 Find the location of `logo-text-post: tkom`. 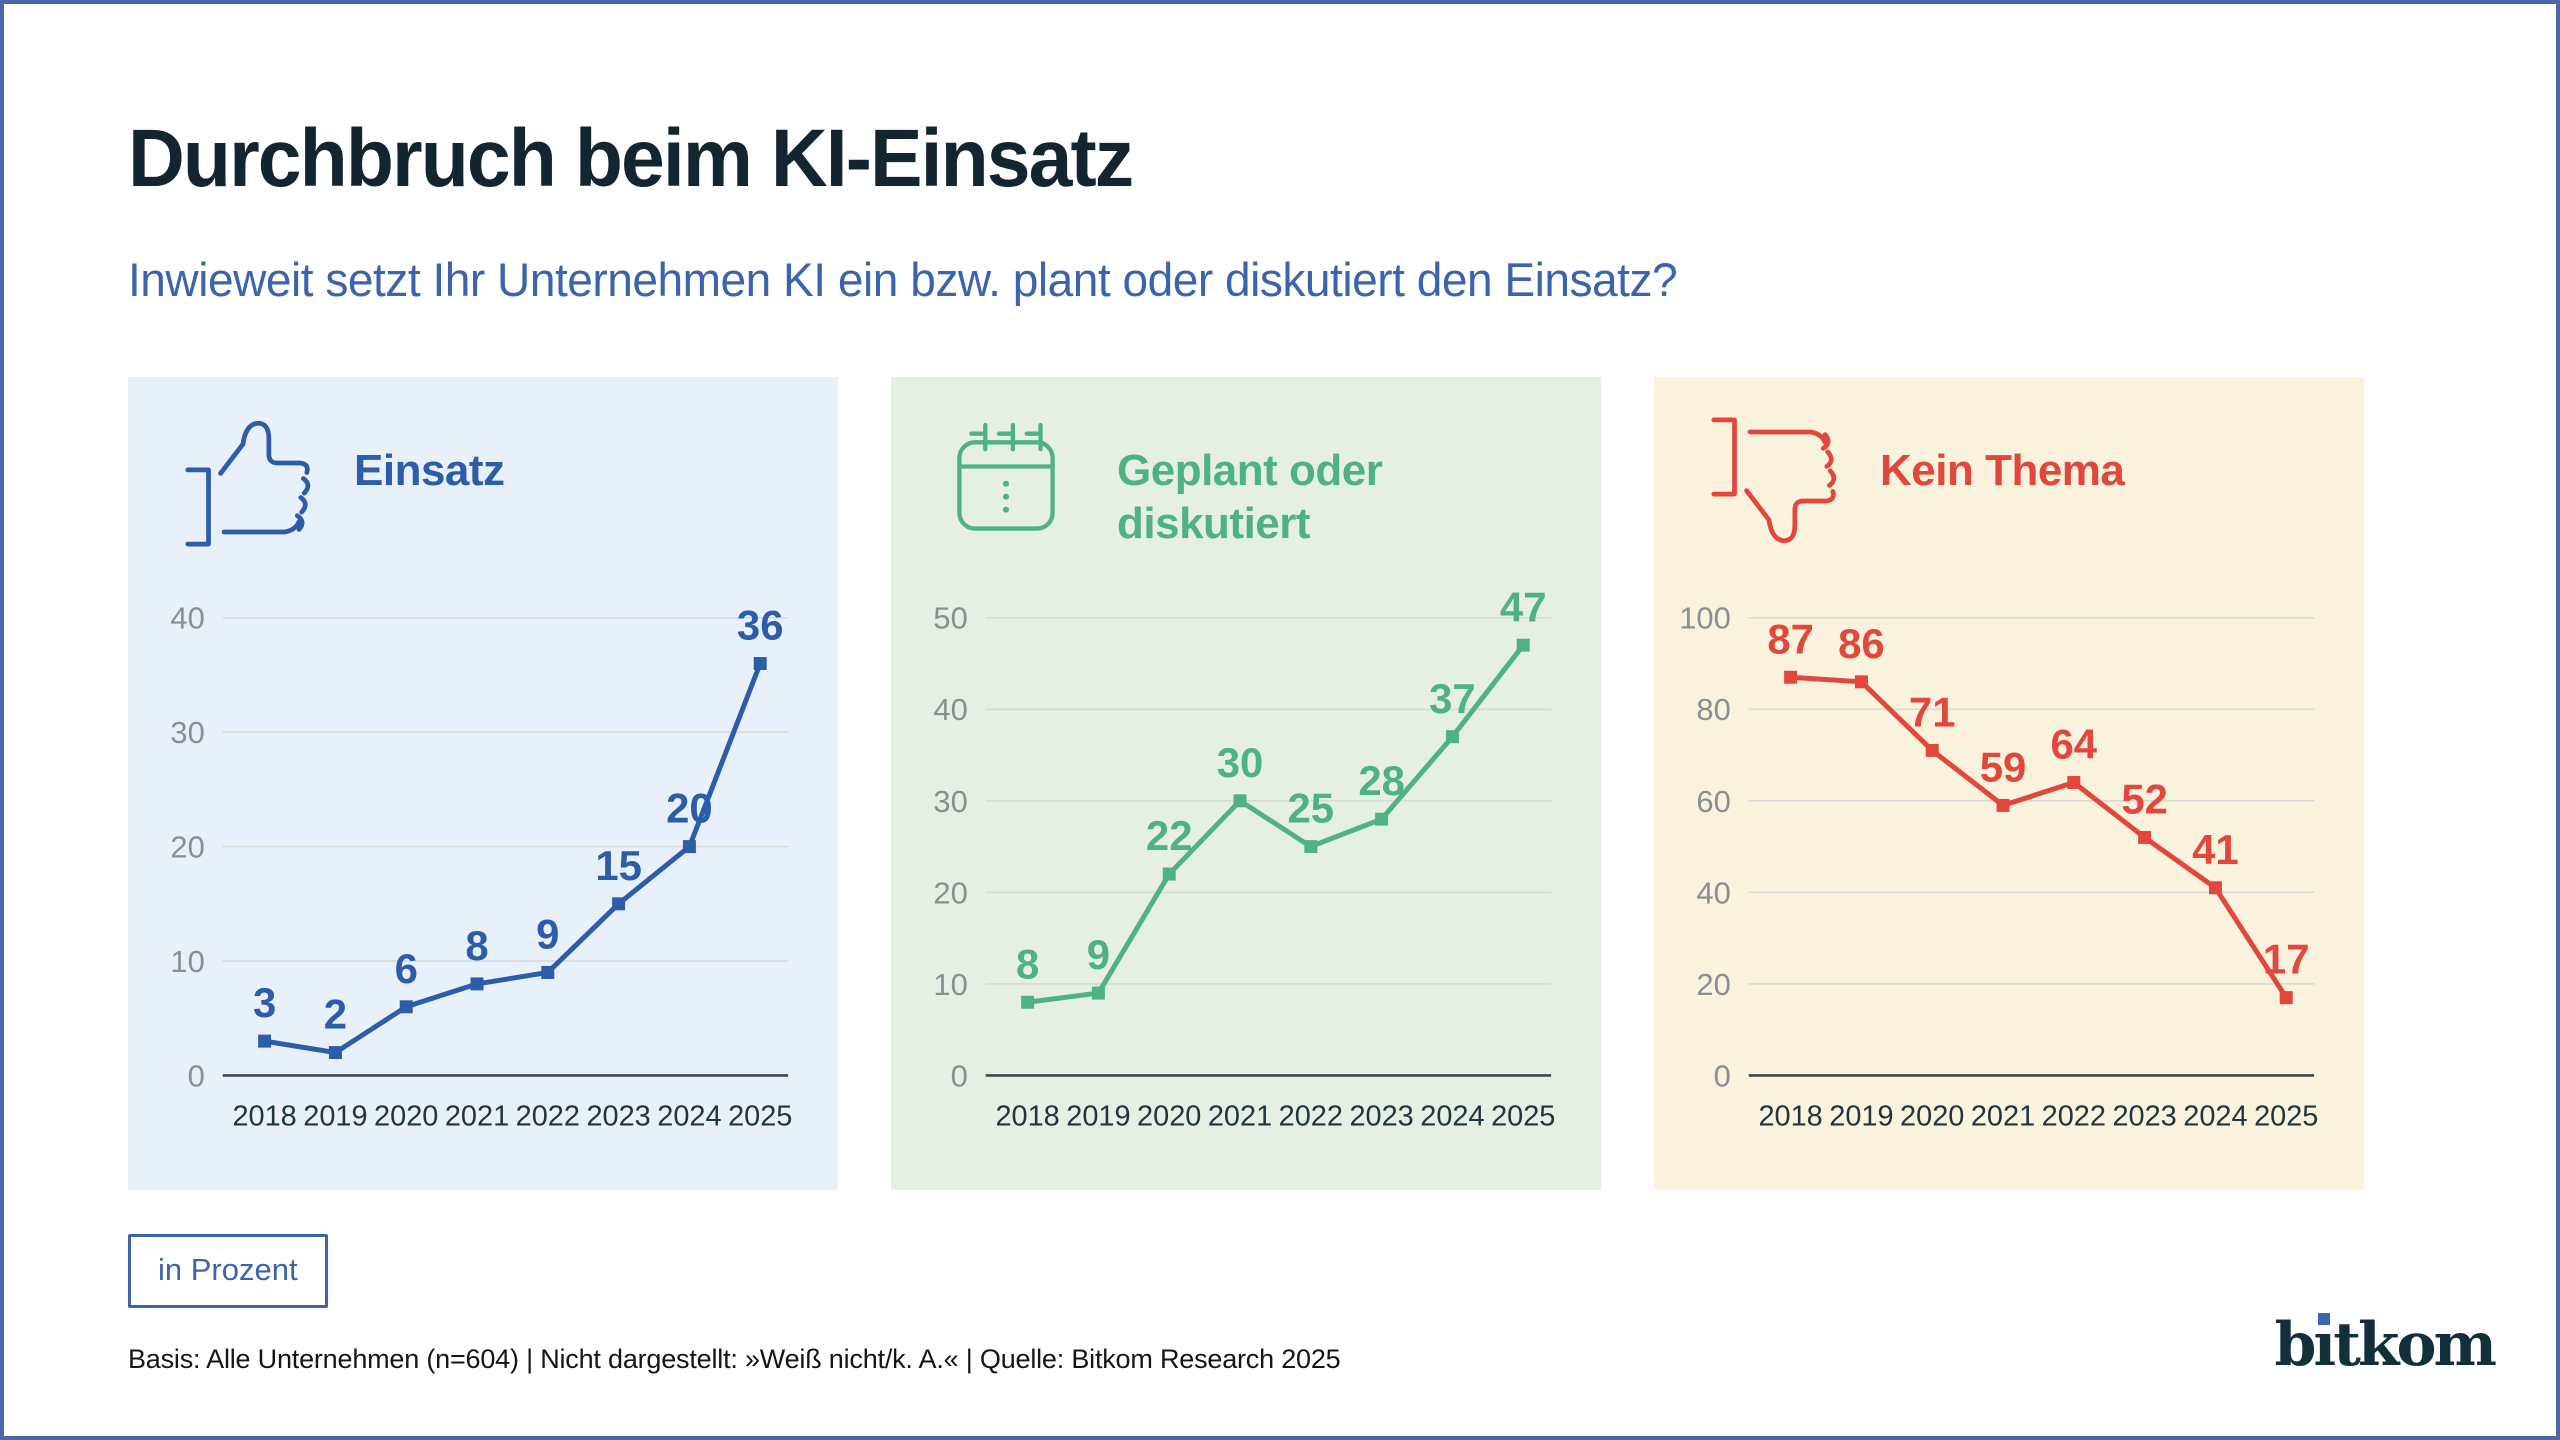

logo-text-post: tkom is located at coordinates (2415, 1345).